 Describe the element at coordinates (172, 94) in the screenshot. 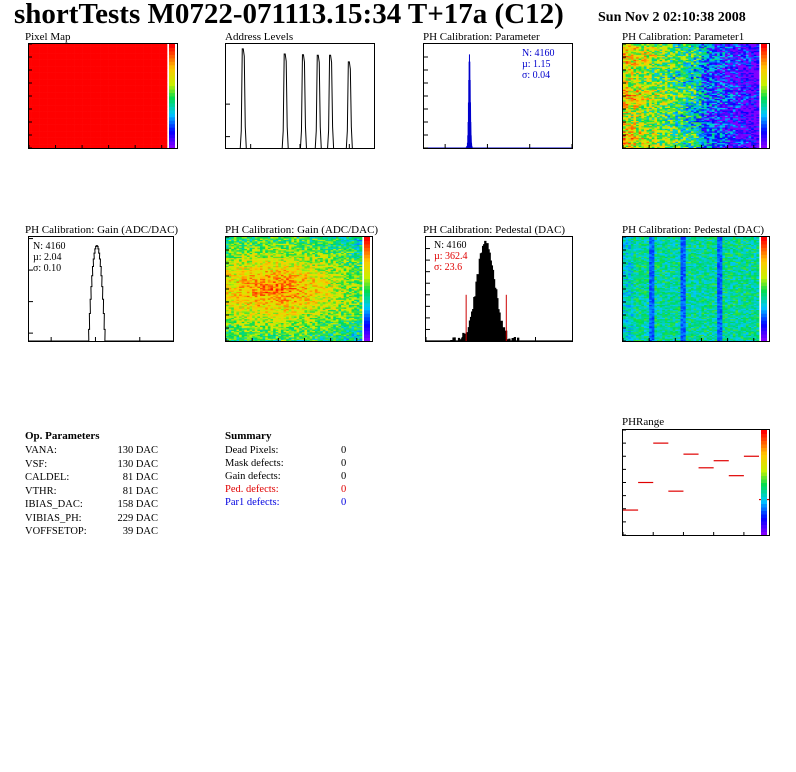

I see `color-bar-step` at that location.